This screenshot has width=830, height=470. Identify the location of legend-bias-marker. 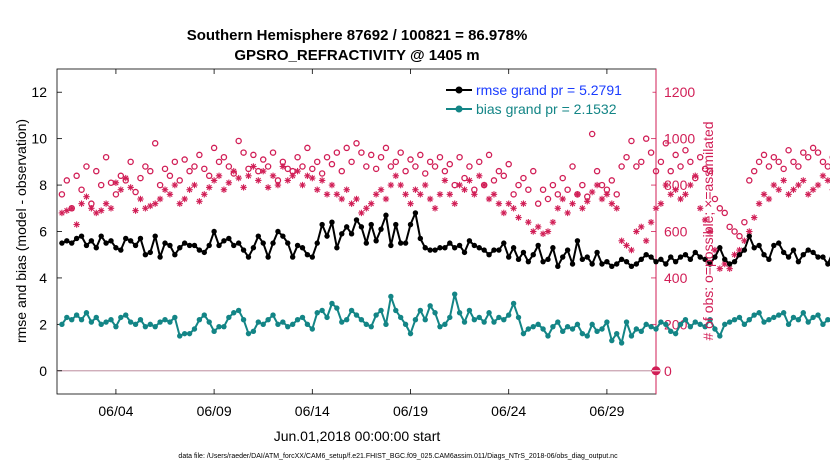
(459, 109).